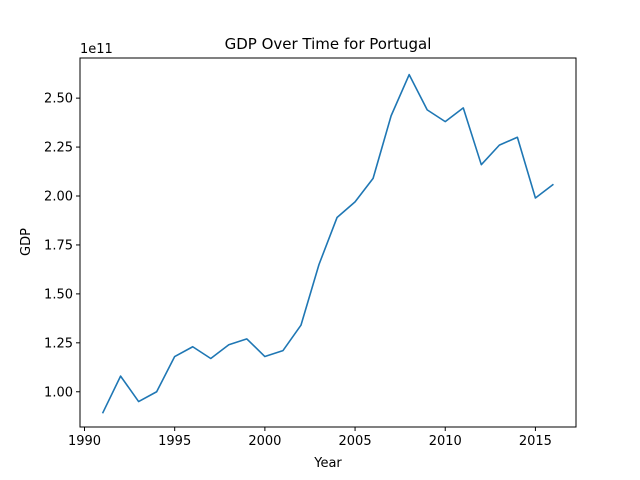  Describe the element at coordinates (535, 441) in the screenshot. I see `x-tick-label: 2015` at that location.